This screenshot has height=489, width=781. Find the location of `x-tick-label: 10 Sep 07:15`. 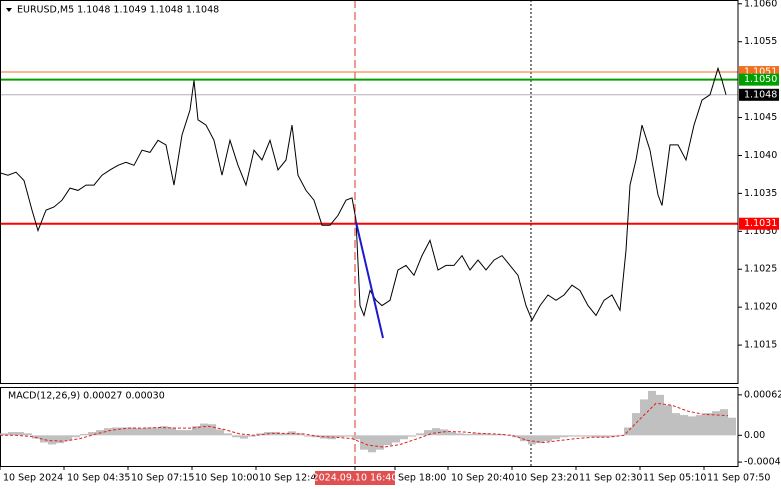

x-tick-label: 10 Sep 07:15 is located at coordinates (162, 478).